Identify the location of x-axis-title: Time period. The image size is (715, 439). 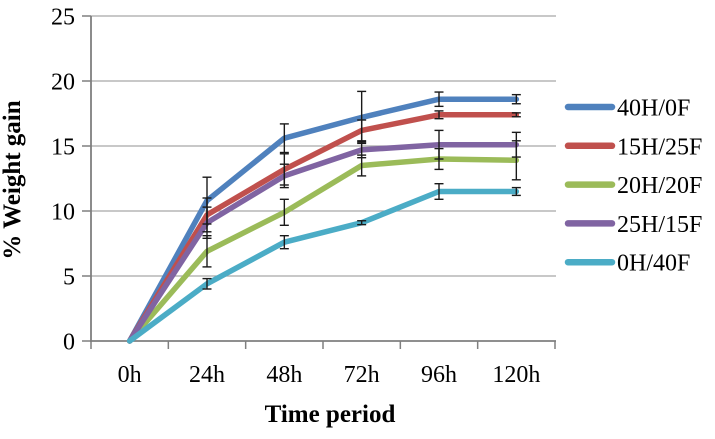
(330, 414).